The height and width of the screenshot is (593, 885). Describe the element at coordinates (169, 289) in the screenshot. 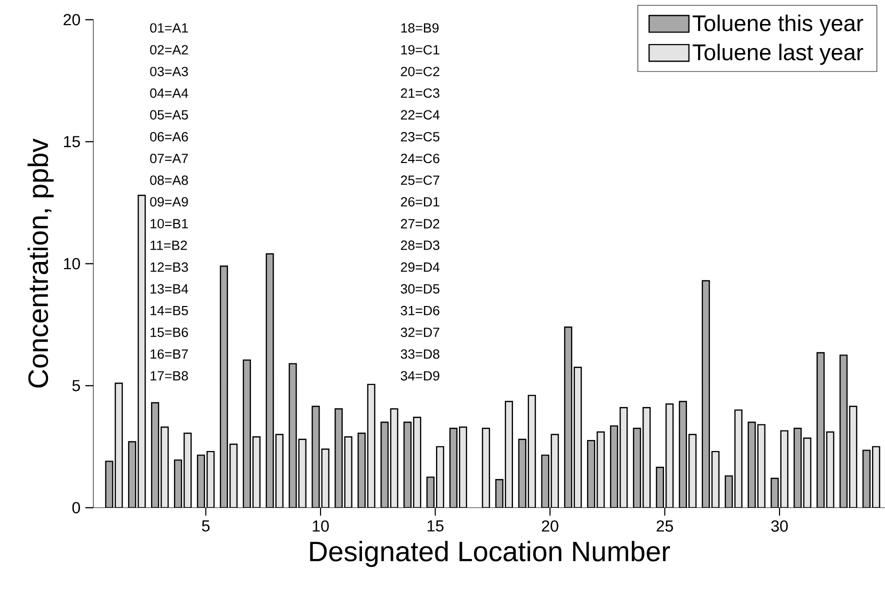

I see `annotation: 13=B4` at that location.